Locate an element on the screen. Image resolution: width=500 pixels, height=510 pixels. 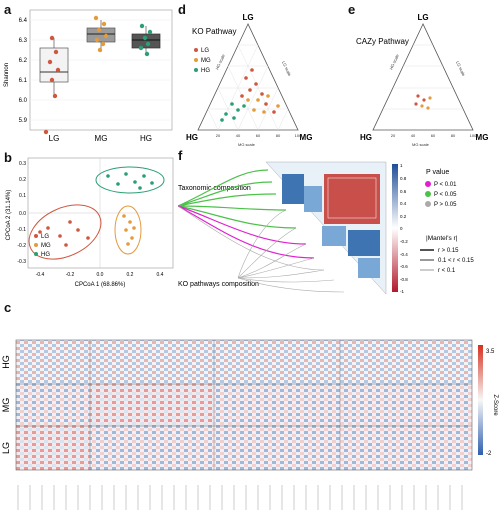
boxplot-ytick: 6.0 is located at coordinates (23, 101).